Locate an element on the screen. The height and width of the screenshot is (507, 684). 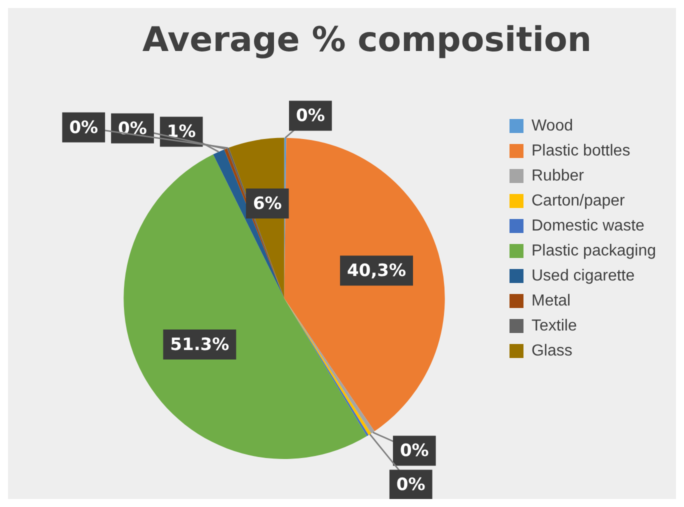
legend-label: Domestic waste is located at coordinates (588, 225).